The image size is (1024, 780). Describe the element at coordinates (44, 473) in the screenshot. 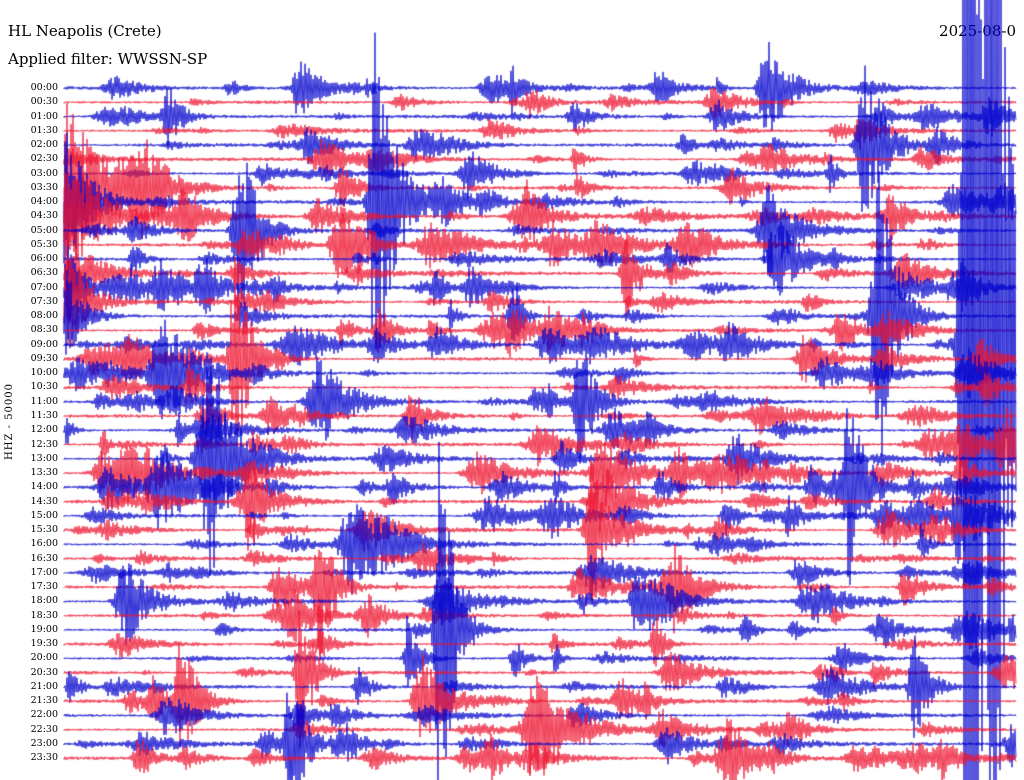

I see `time-label: 13:30` at that location.